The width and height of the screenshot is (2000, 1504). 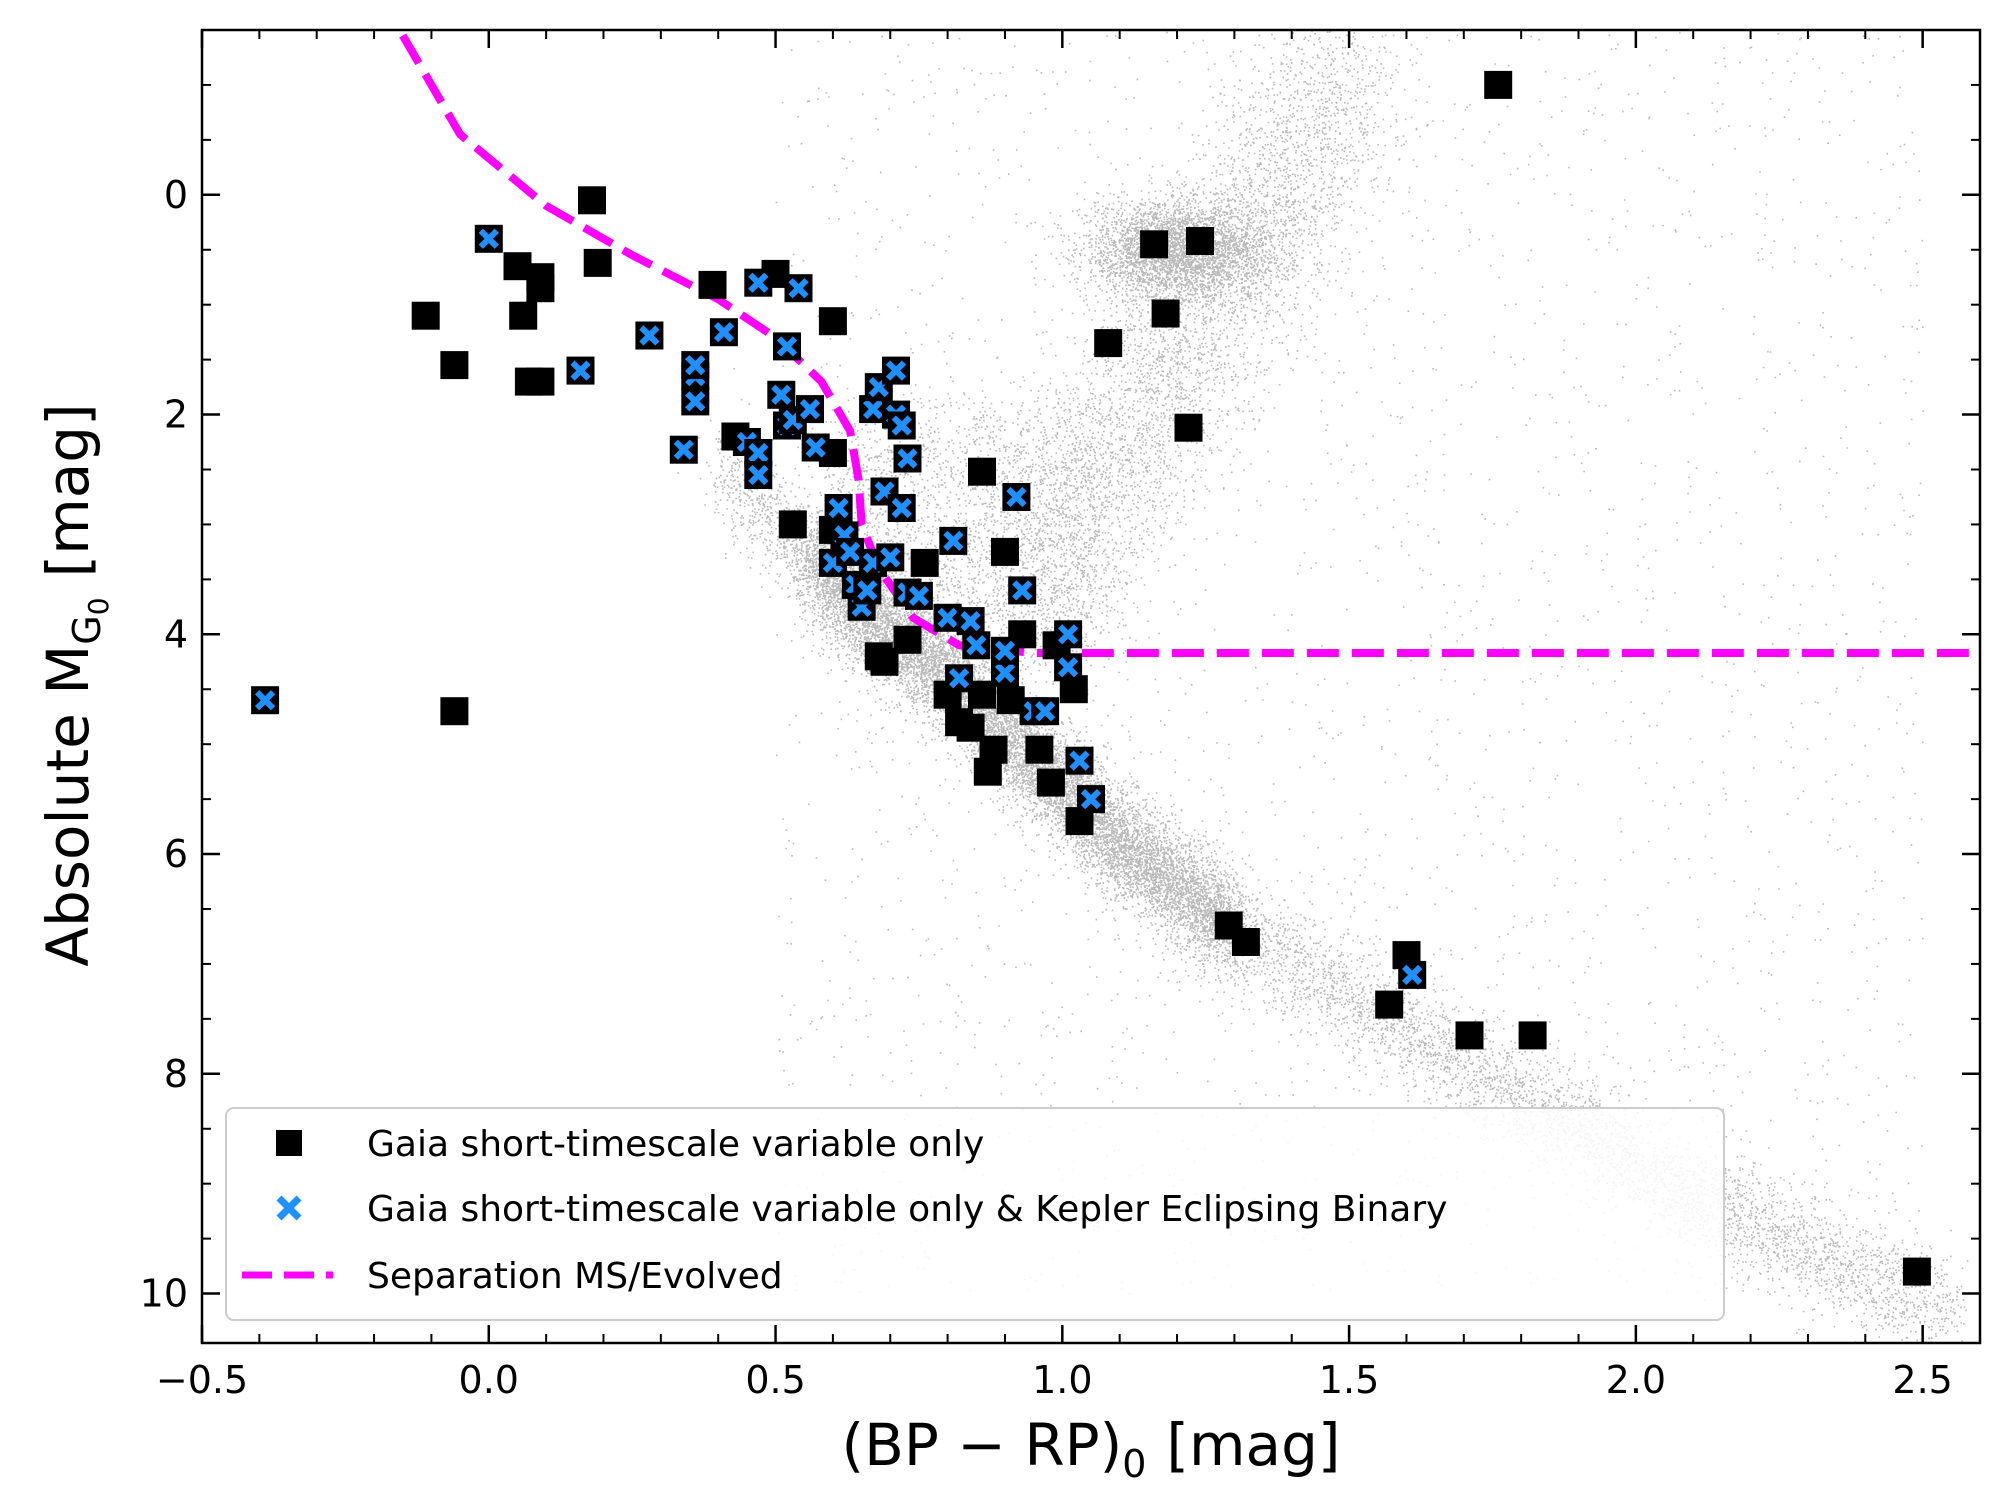 What do you see at coordinates (289, 1143) in the screenshot?
I see `legend-square-marker` at bounding box center [289, 1143].